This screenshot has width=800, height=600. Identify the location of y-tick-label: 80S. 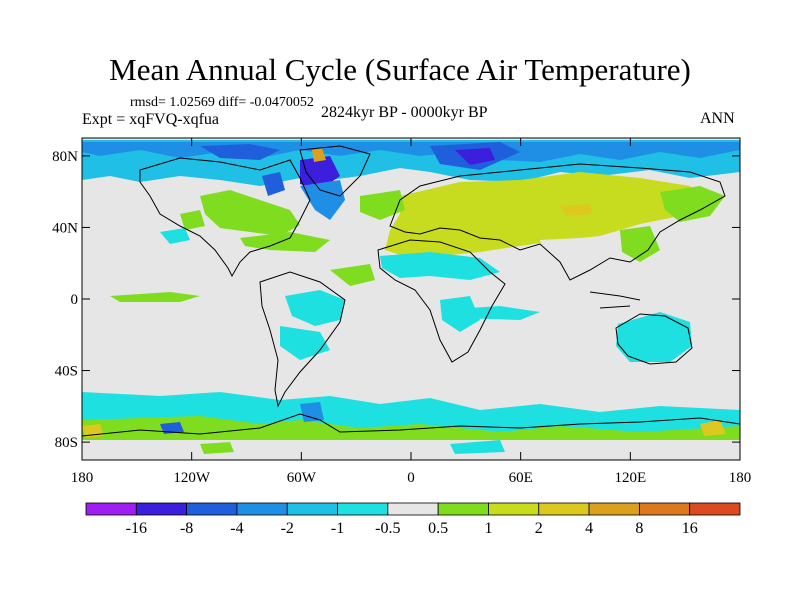
(66, 443).